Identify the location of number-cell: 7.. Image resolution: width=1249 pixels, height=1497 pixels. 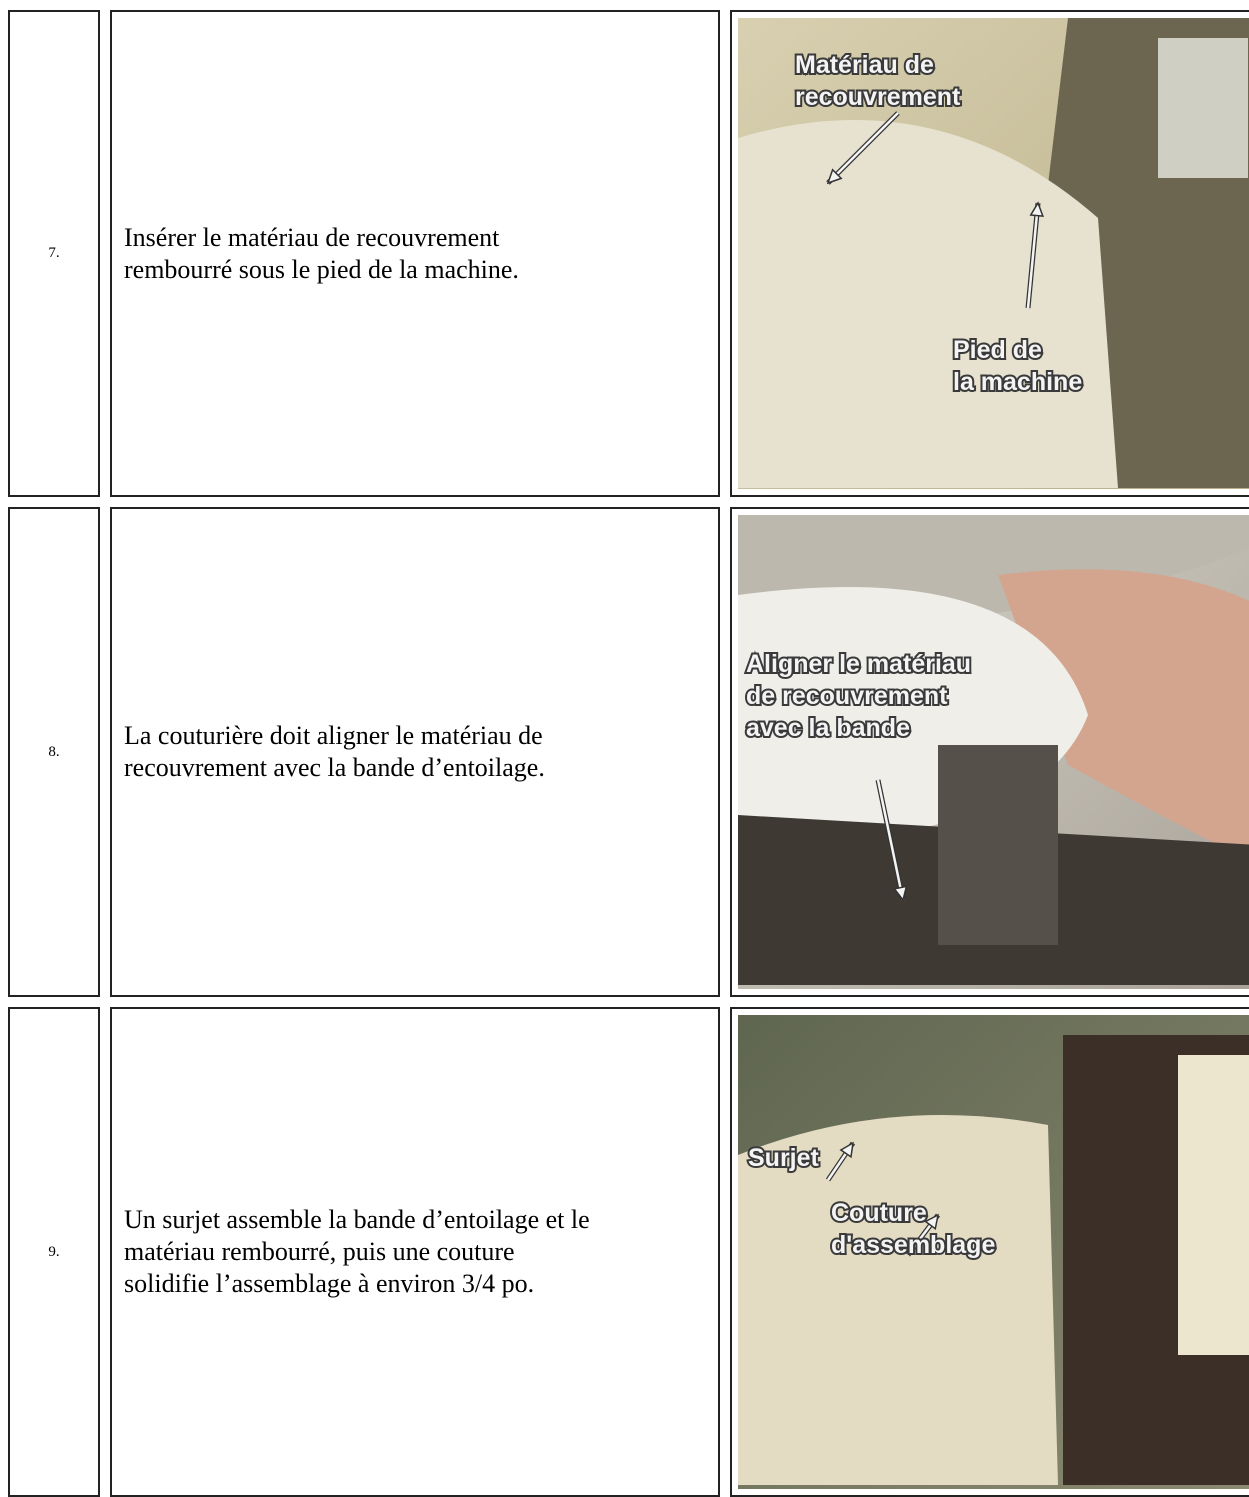
(54, 253).